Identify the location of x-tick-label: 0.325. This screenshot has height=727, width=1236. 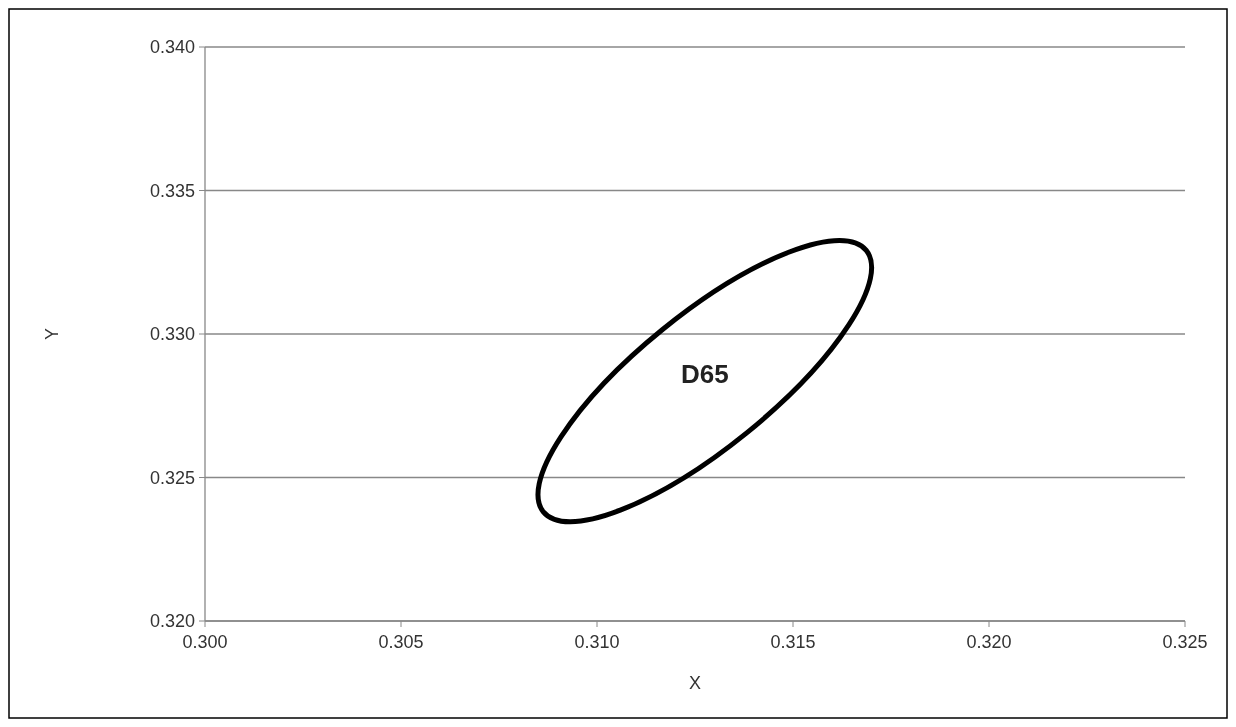
(1185, 642).